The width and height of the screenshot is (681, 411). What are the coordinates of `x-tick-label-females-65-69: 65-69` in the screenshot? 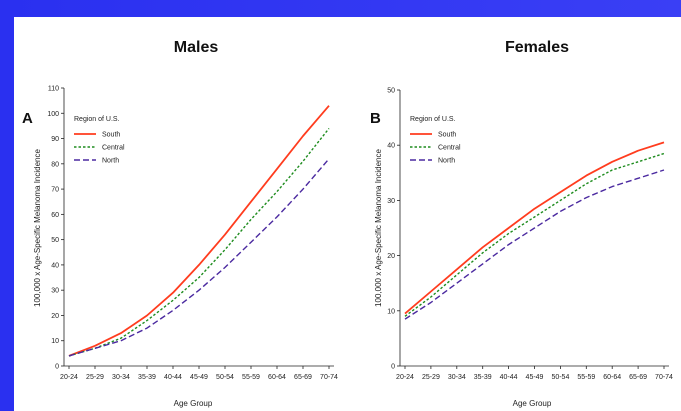 It's located at (638, 377).